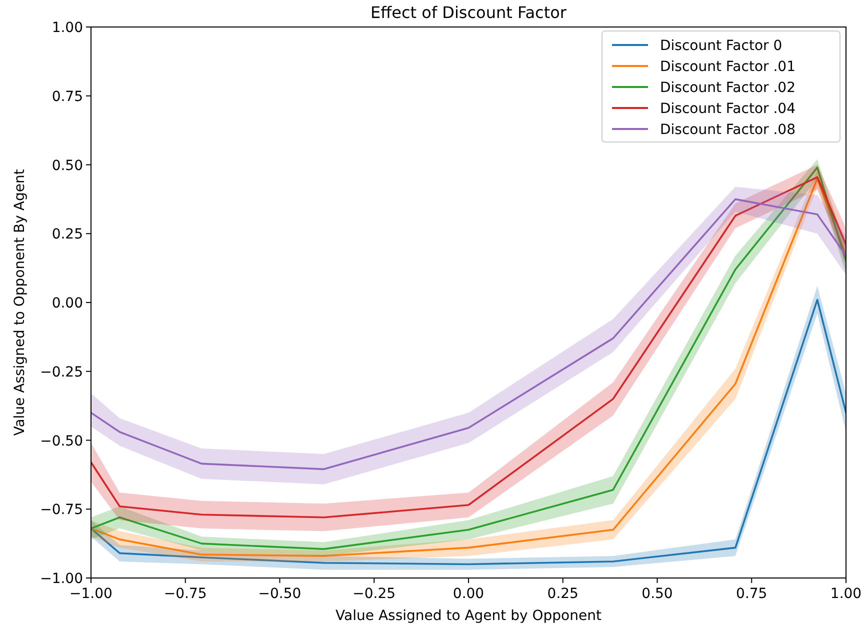  I want to click on x-tick-label: −0.25, so click(374, 594).